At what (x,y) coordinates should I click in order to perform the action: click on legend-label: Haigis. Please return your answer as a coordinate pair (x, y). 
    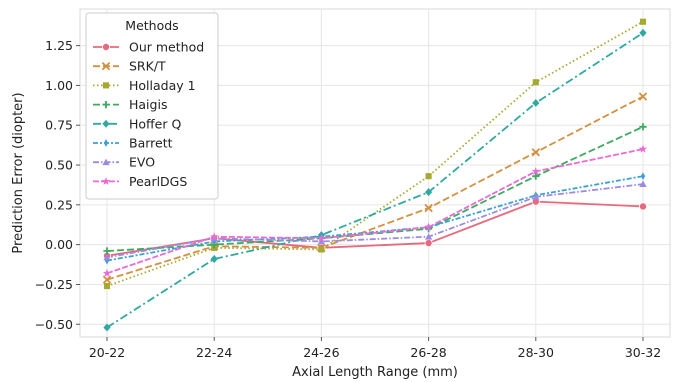
    Looking at the image, I should click on (148, 104).